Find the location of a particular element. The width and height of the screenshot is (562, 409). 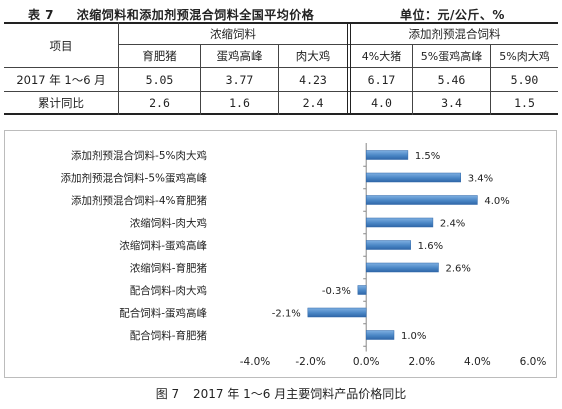

category-label: 配合饲料-肉大鸡 is located at coordinates (168, 290).